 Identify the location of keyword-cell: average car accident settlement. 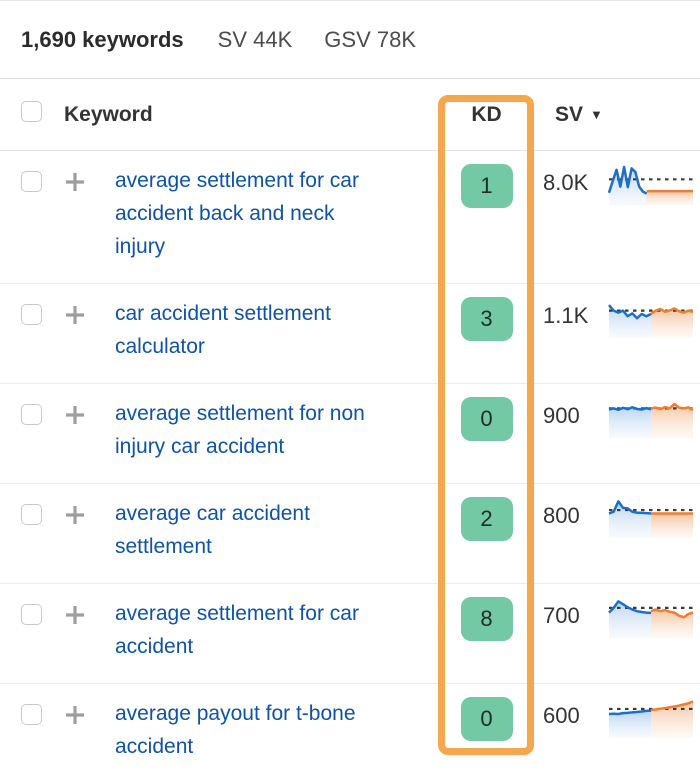
(277, 523).